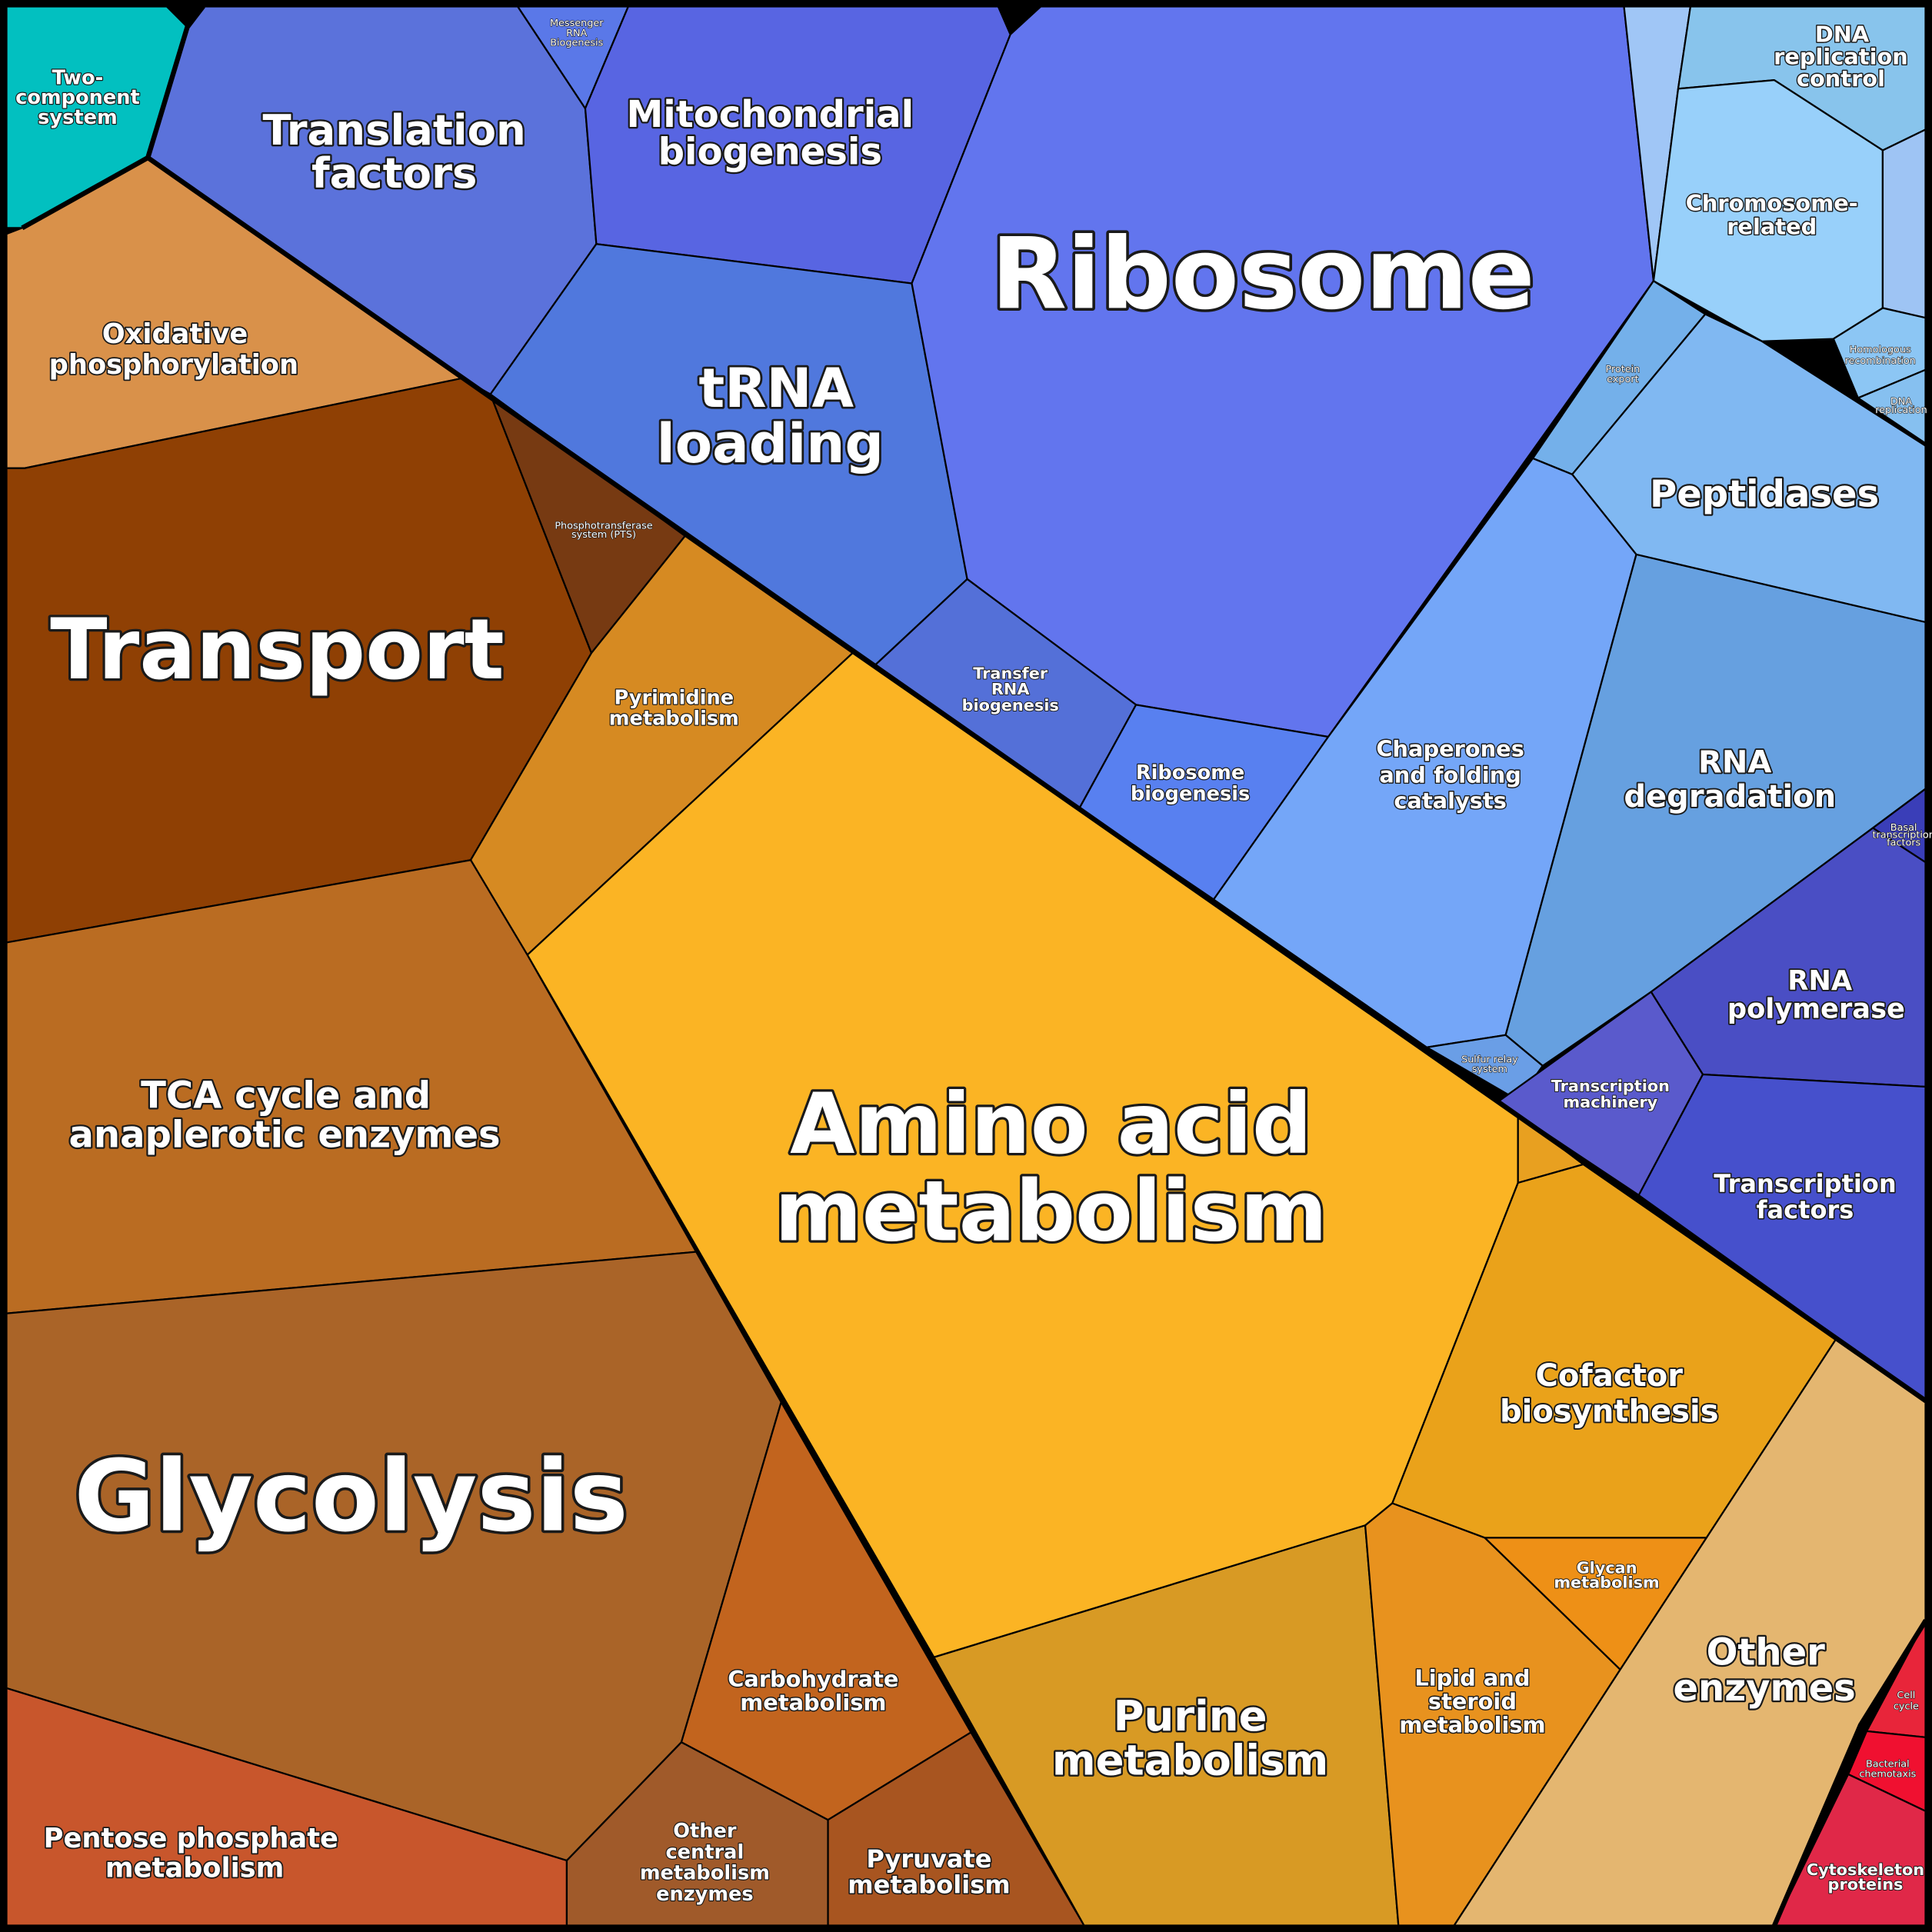  What do you see at coordinates (1472, 1678) in the screenshot?
I see `cell-label: Lipid and` at bounding box center [1472, 1678].